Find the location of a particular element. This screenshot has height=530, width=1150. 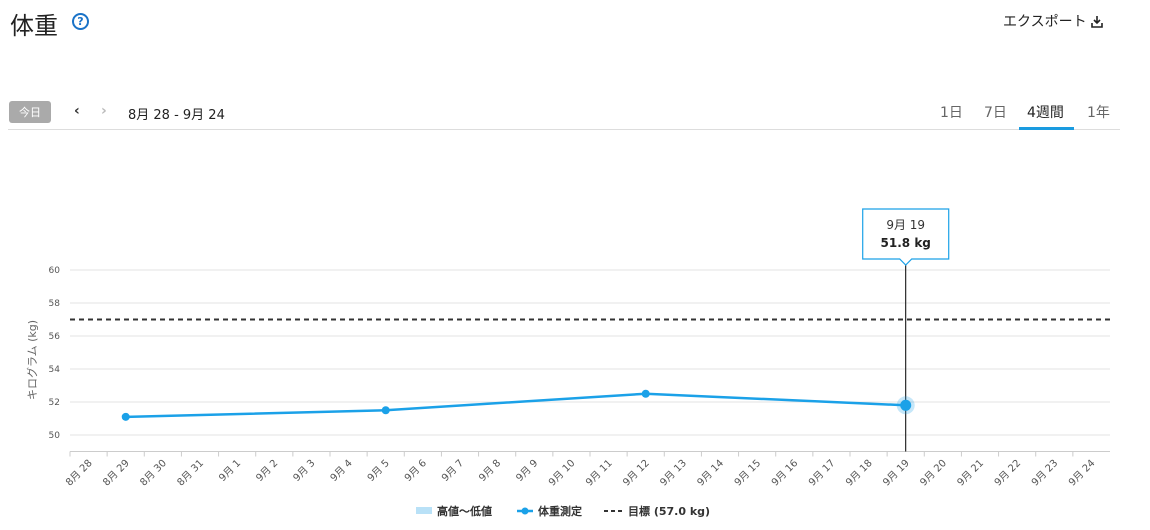

x-tick-label: 9月 16 is located at coordinates (784, 472).